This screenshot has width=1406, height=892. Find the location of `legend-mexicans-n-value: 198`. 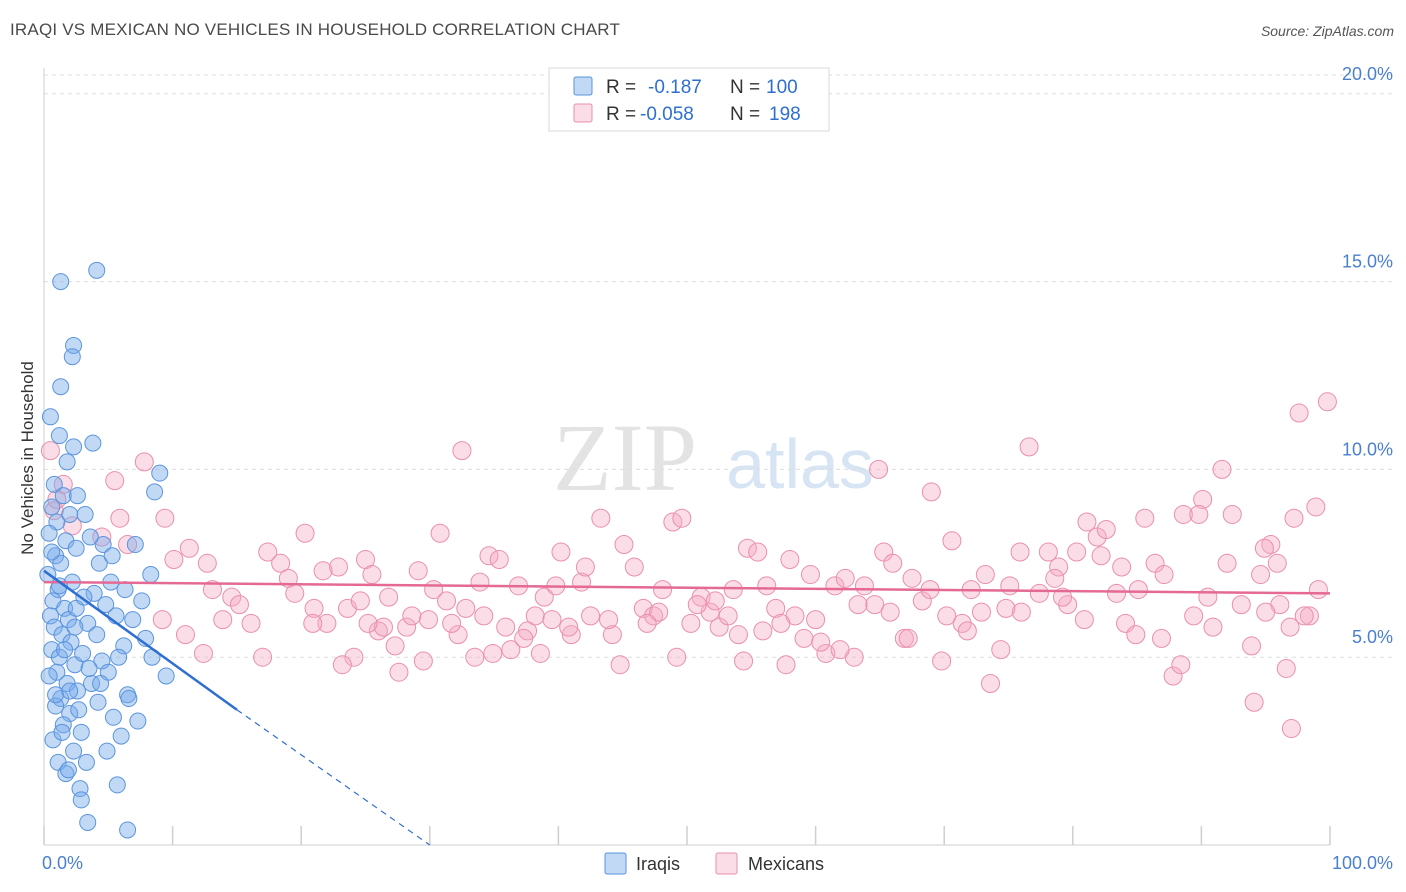

legend-mexicans-n-value: 198 is located at coordinates (785, 114).